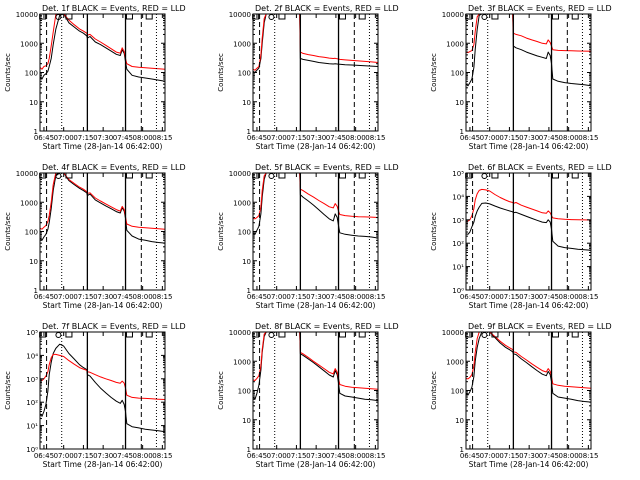 The width and height of the screenshot is (640, 480). What do you see at coordinates (458, 268) in the screenshot?
I see `y-tick-label: 10¹` at bounding box center [458, 268].